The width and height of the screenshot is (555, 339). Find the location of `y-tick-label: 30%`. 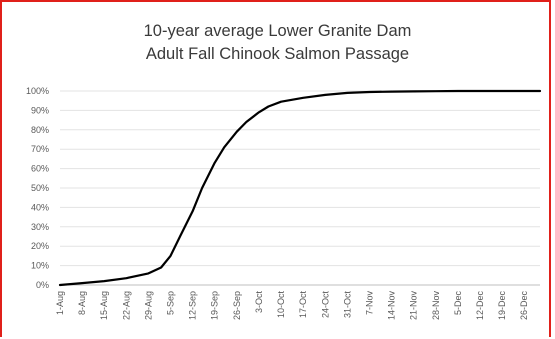

y-tick-label: 30% is located at coordinates (40, 227).